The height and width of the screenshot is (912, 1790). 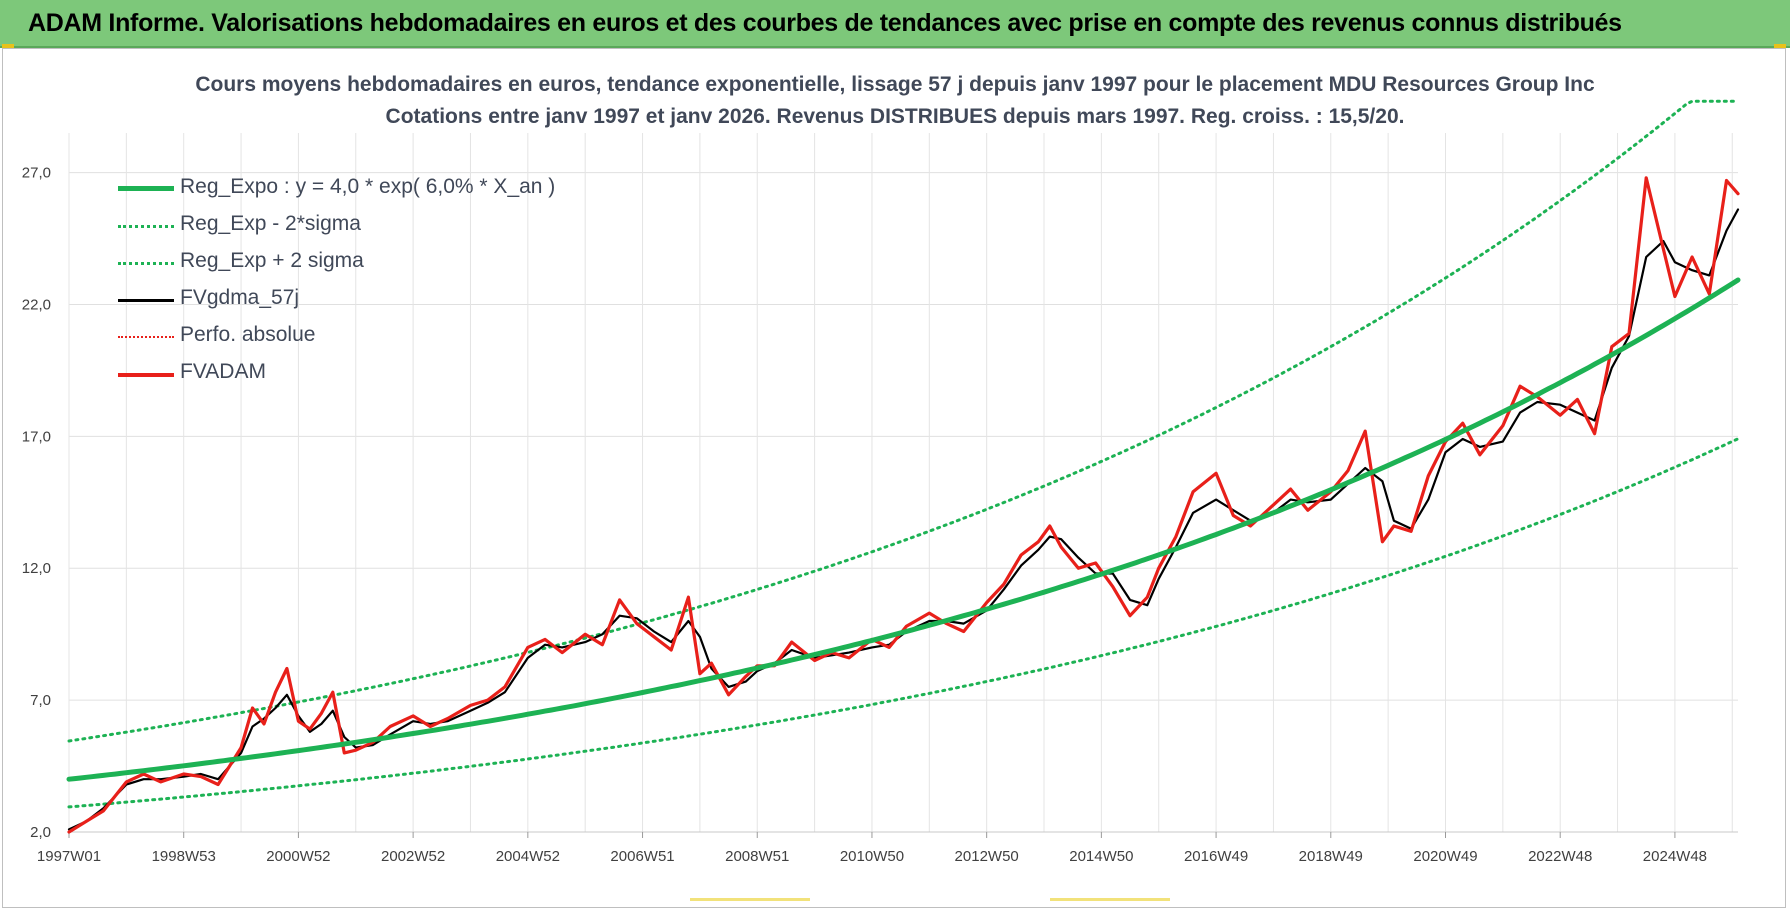 I want to click on corner-mark-right, so click(x=1780, y=46).